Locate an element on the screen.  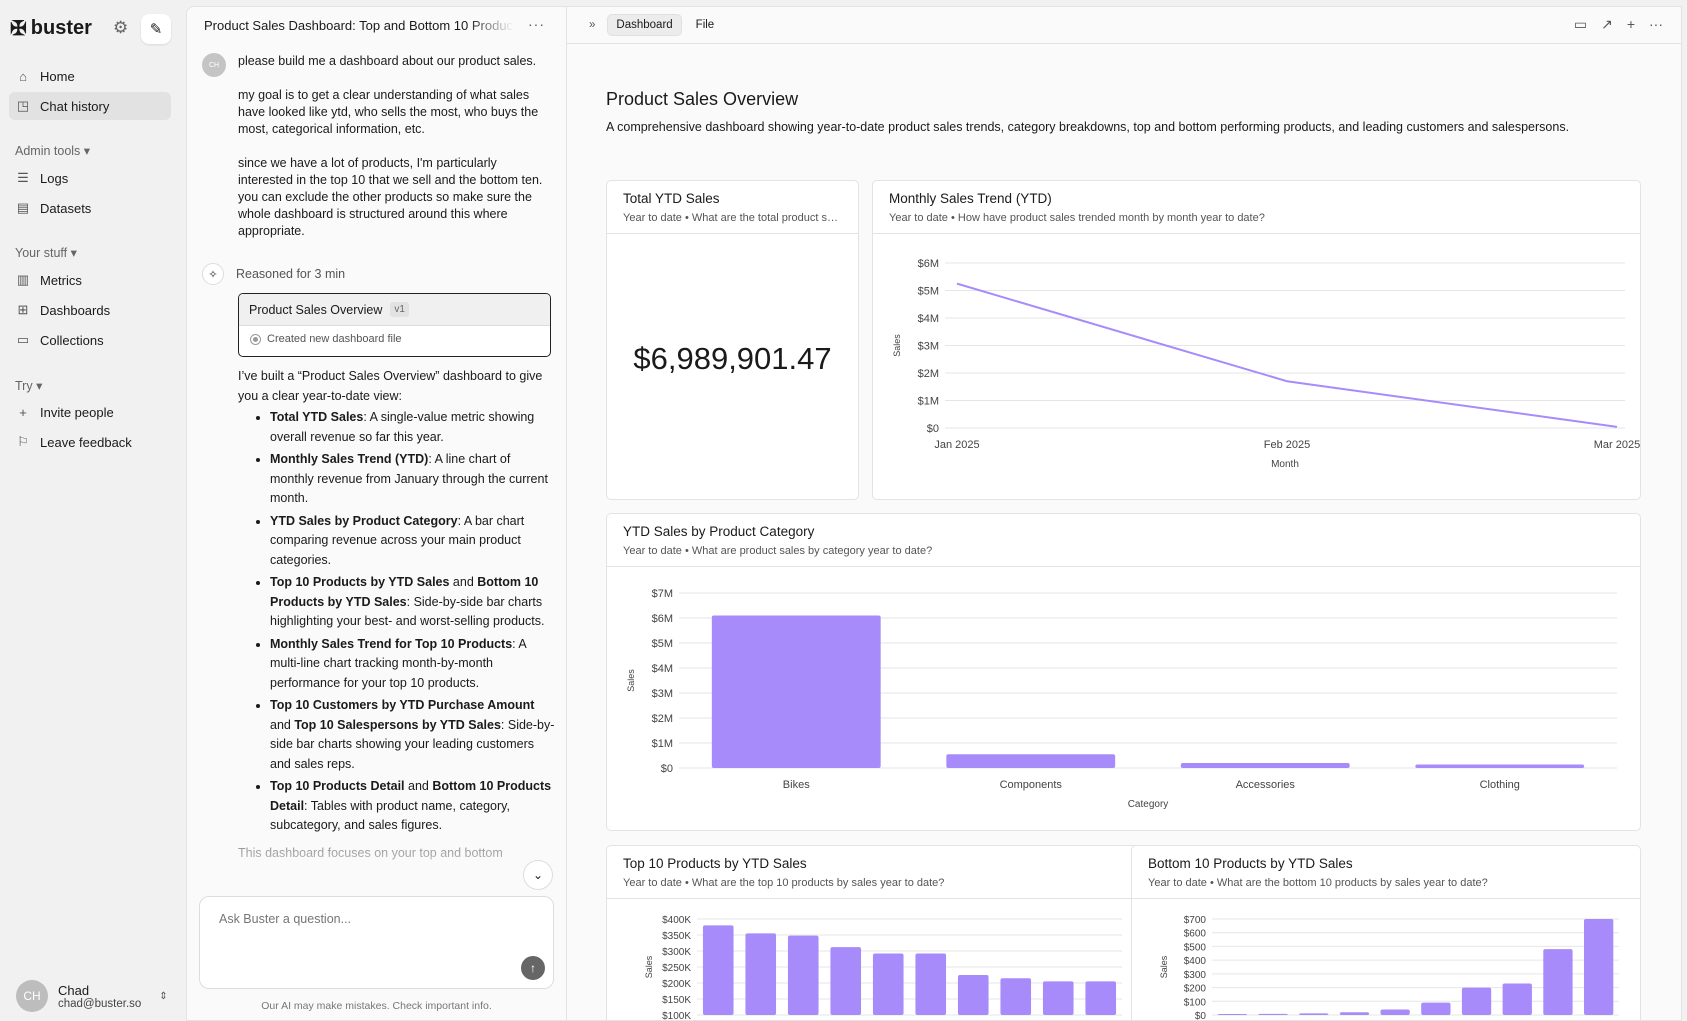
x-tick-label: Jan 2025 is located at coordinates (956, 445).